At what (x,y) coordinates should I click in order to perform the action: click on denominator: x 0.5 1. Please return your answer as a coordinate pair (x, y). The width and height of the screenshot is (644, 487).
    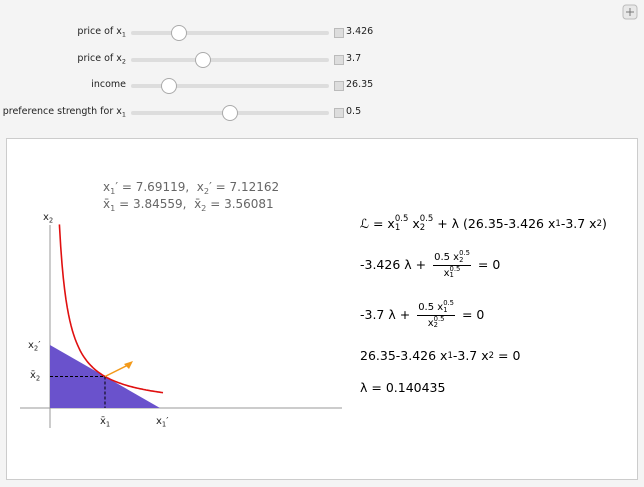
    Looking at the image, I should click on (452, 272).